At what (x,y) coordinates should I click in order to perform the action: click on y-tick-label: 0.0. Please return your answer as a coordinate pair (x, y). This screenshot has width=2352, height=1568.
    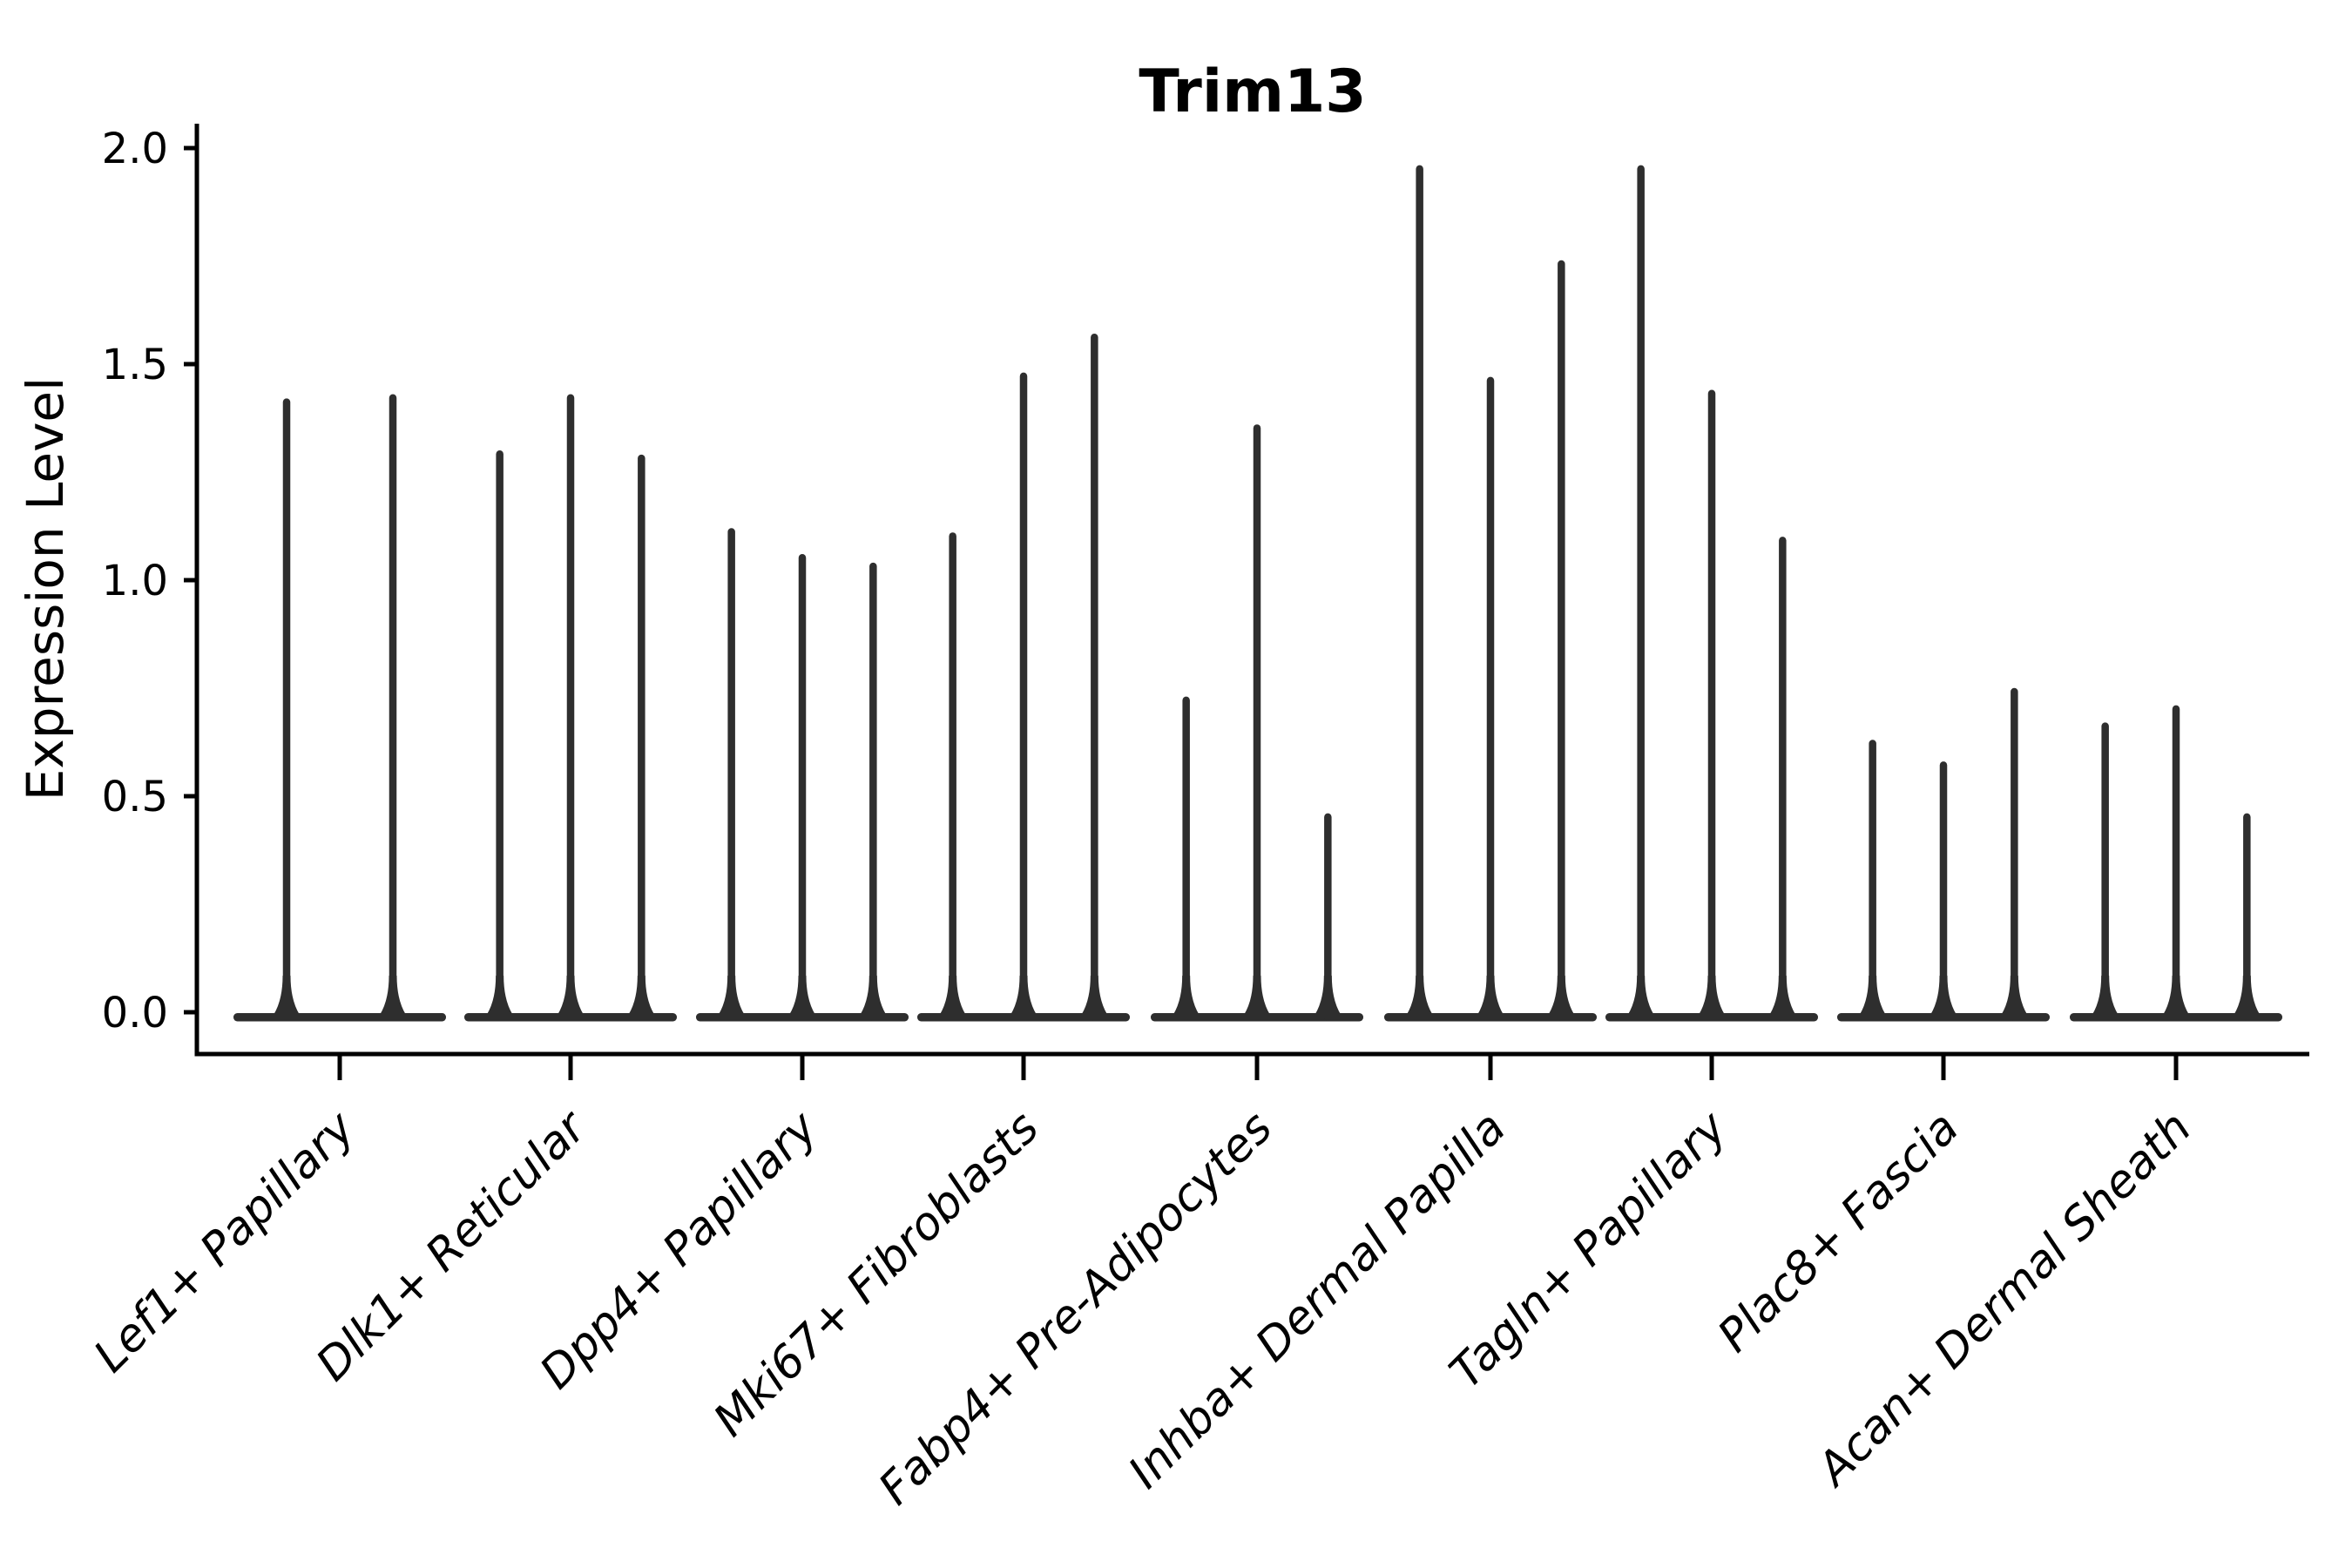
    Looking at the image, I should click on (135, 1013).